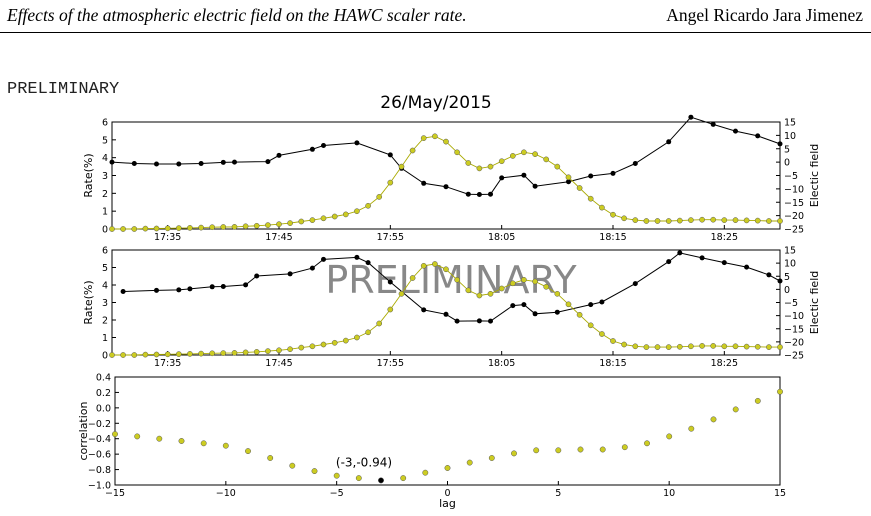 This screenshot has height=516, width=871. Describe the element at coordinates (337, 493) in the screenshot. I see `x-tick-label: −5` at that location.